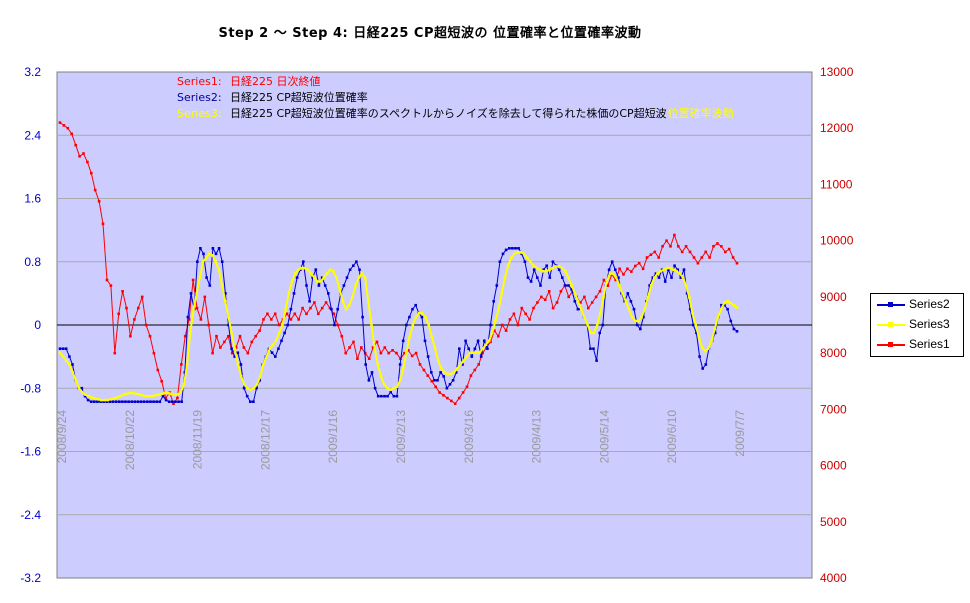  Describe the element at coordinates (62, 437) in the screenshot. I see `x-tick-label: 2008/9/24` at that location.